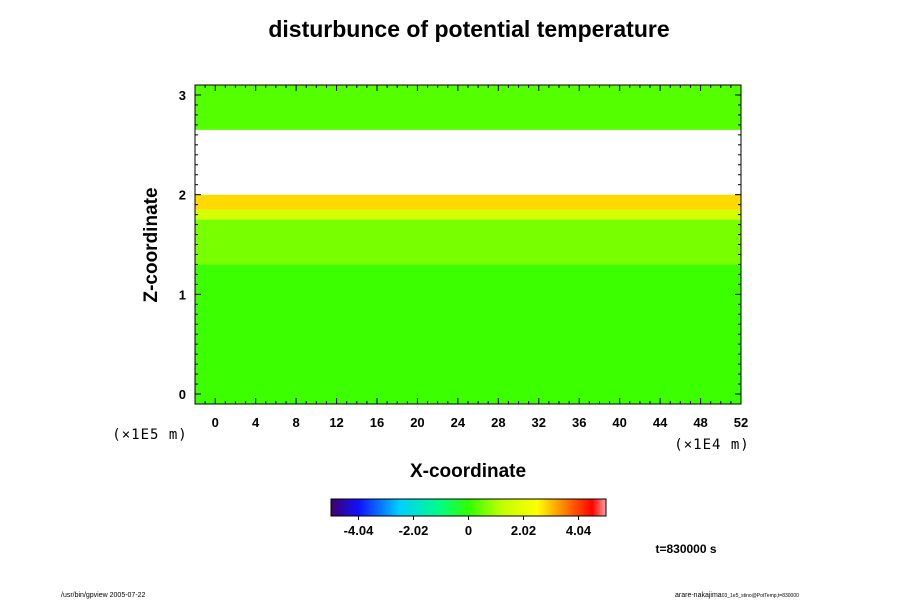  What do you see at coordinates (215, 422) in the screenshot?
I see `x-tick-label: 0` at bounding box center [215, 422].